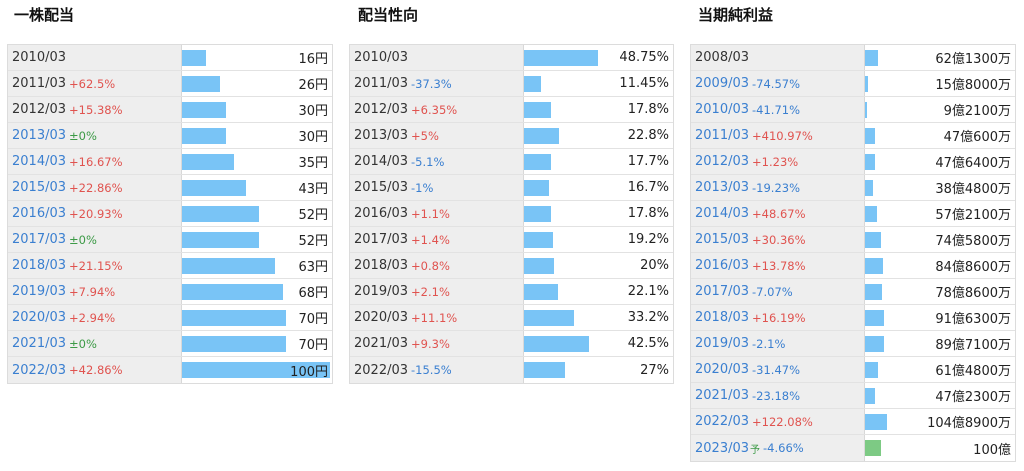 The height and width of the screenshot is (471, 1024). I want to click on value-cell: 43円, so click(257, 187).